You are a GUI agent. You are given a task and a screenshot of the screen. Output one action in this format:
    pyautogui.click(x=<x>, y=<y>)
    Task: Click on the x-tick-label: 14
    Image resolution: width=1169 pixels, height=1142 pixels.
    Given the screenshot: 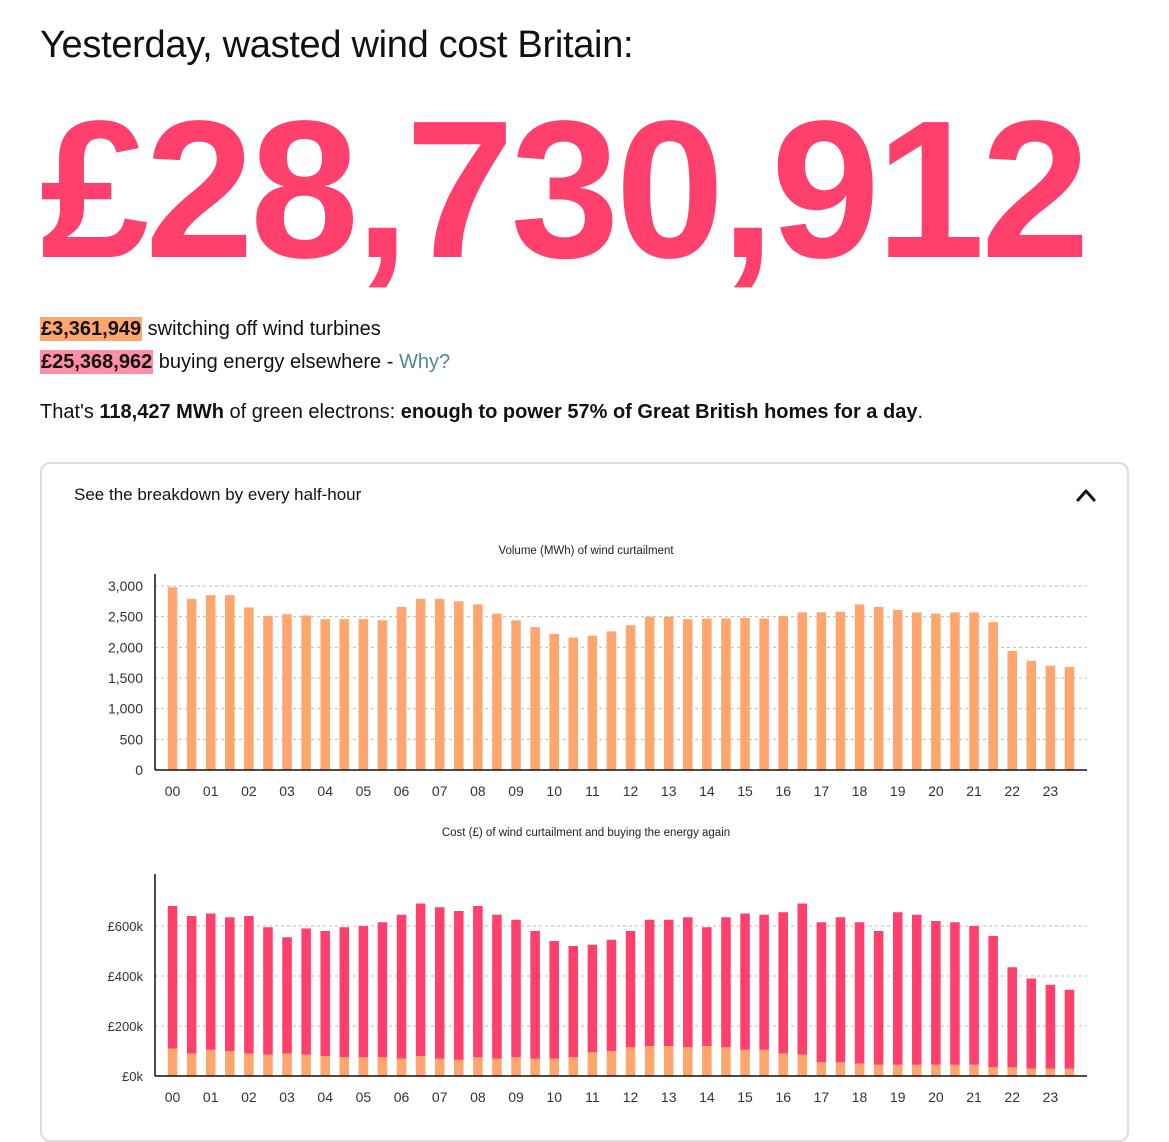 What is the action you would take?
    pyautogui.click(x=707, y=791)
    